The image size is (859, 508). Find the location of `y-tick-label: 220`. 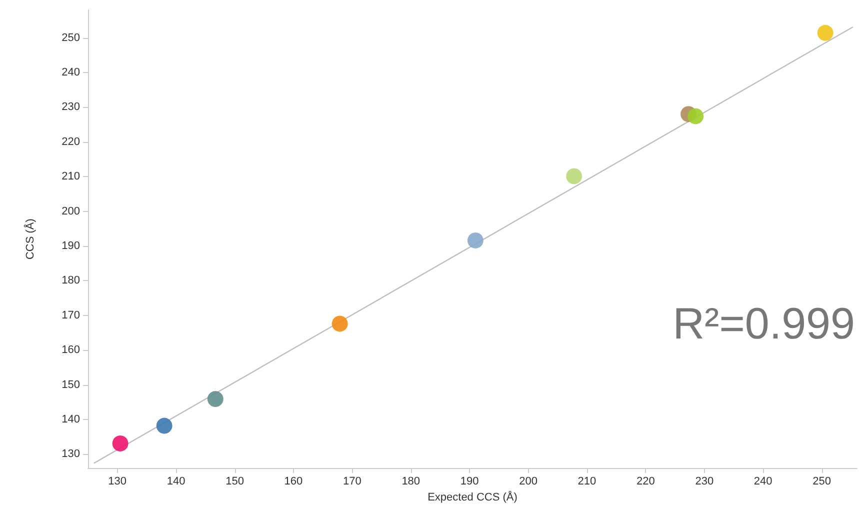

y-tick-label: 220 is located at coordinates (71, 142).